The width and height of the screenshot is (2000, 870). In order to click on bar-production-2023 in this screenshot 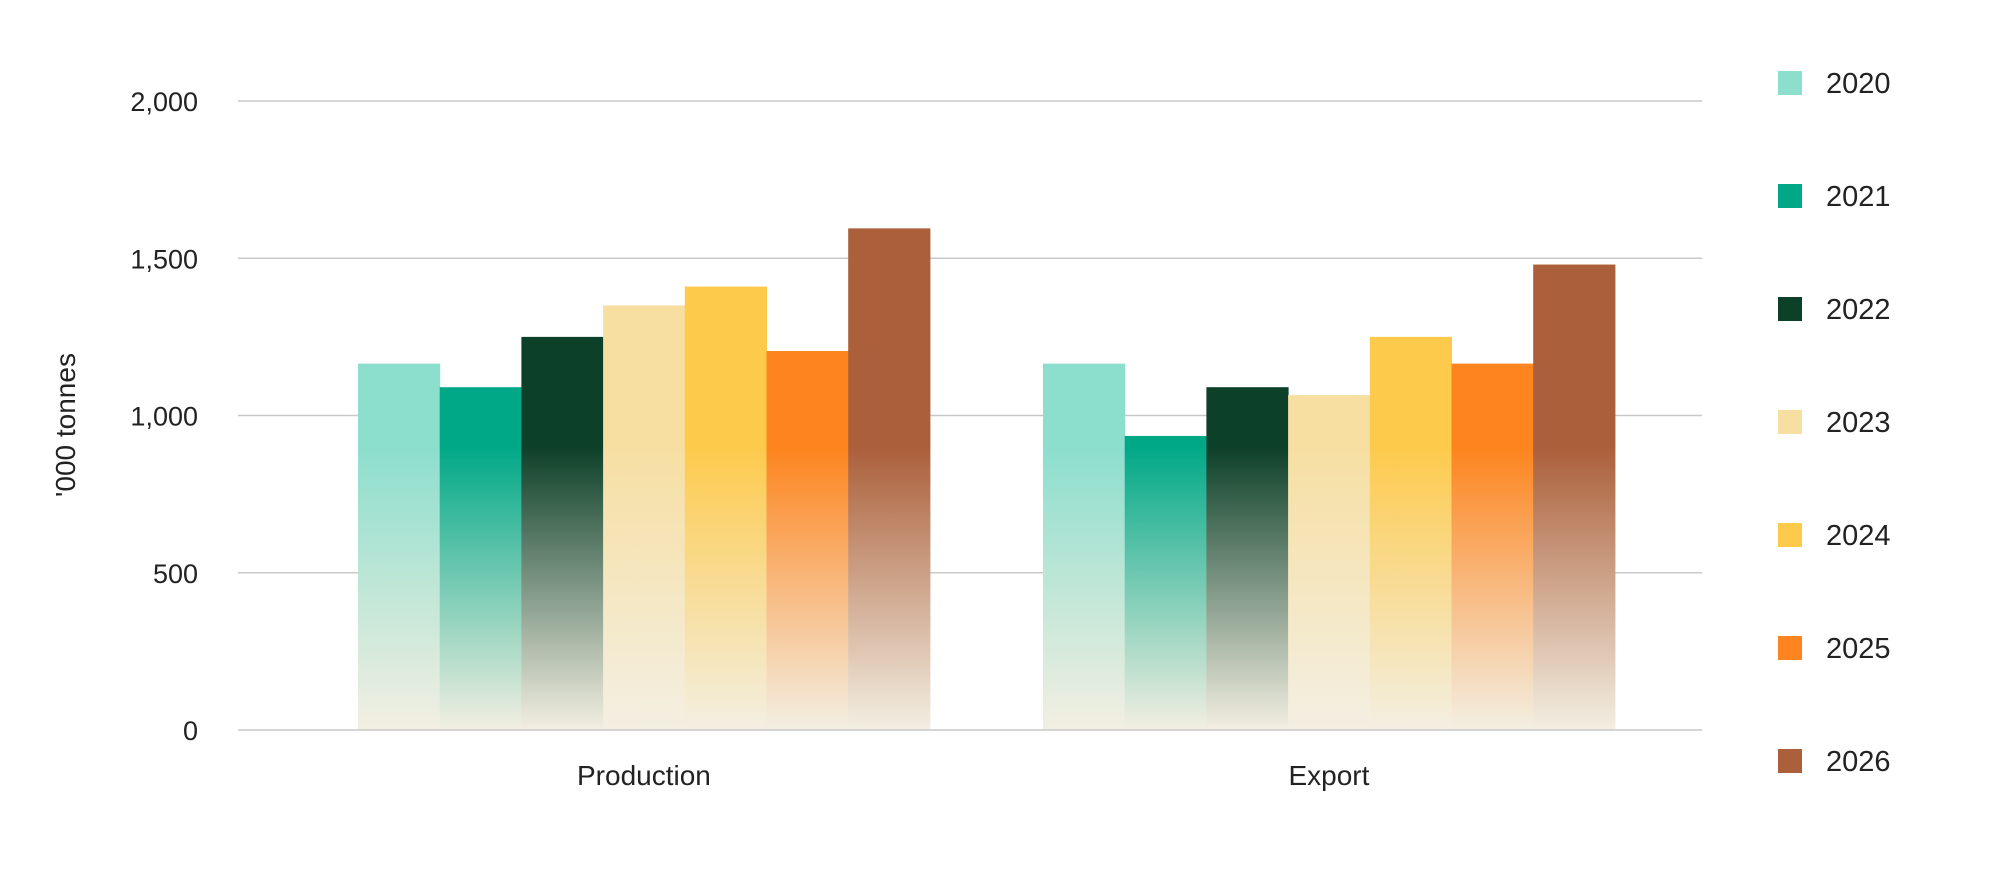, I will do `click(644, 517)`.